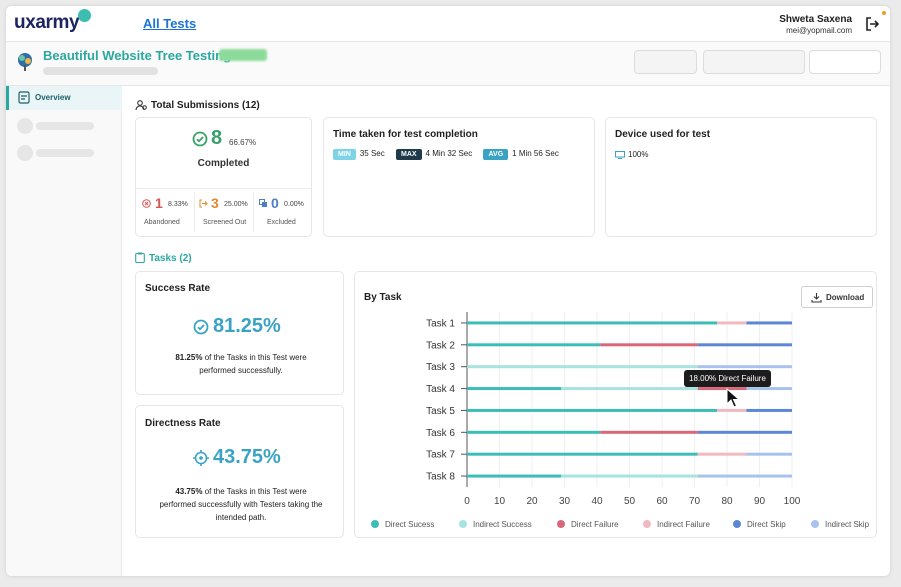  I want to click on abandoned-percent: 8.33%, so click(178, 204).